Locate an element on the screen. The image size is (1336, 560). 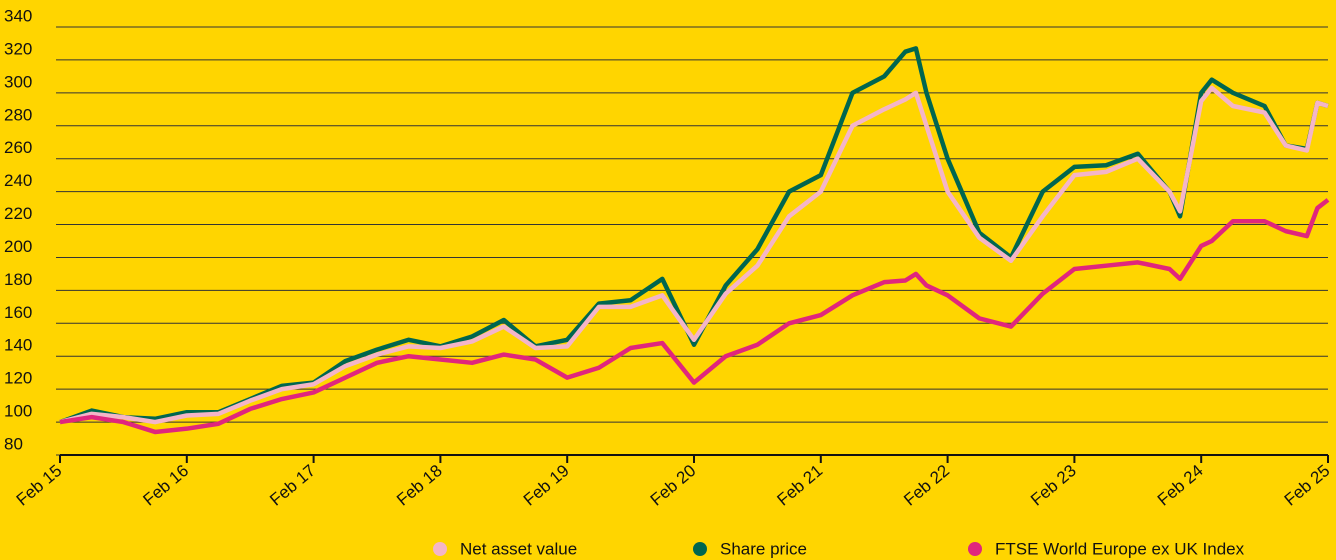
x-tick-label: Feb 22 is located at coordinates (926, 485).